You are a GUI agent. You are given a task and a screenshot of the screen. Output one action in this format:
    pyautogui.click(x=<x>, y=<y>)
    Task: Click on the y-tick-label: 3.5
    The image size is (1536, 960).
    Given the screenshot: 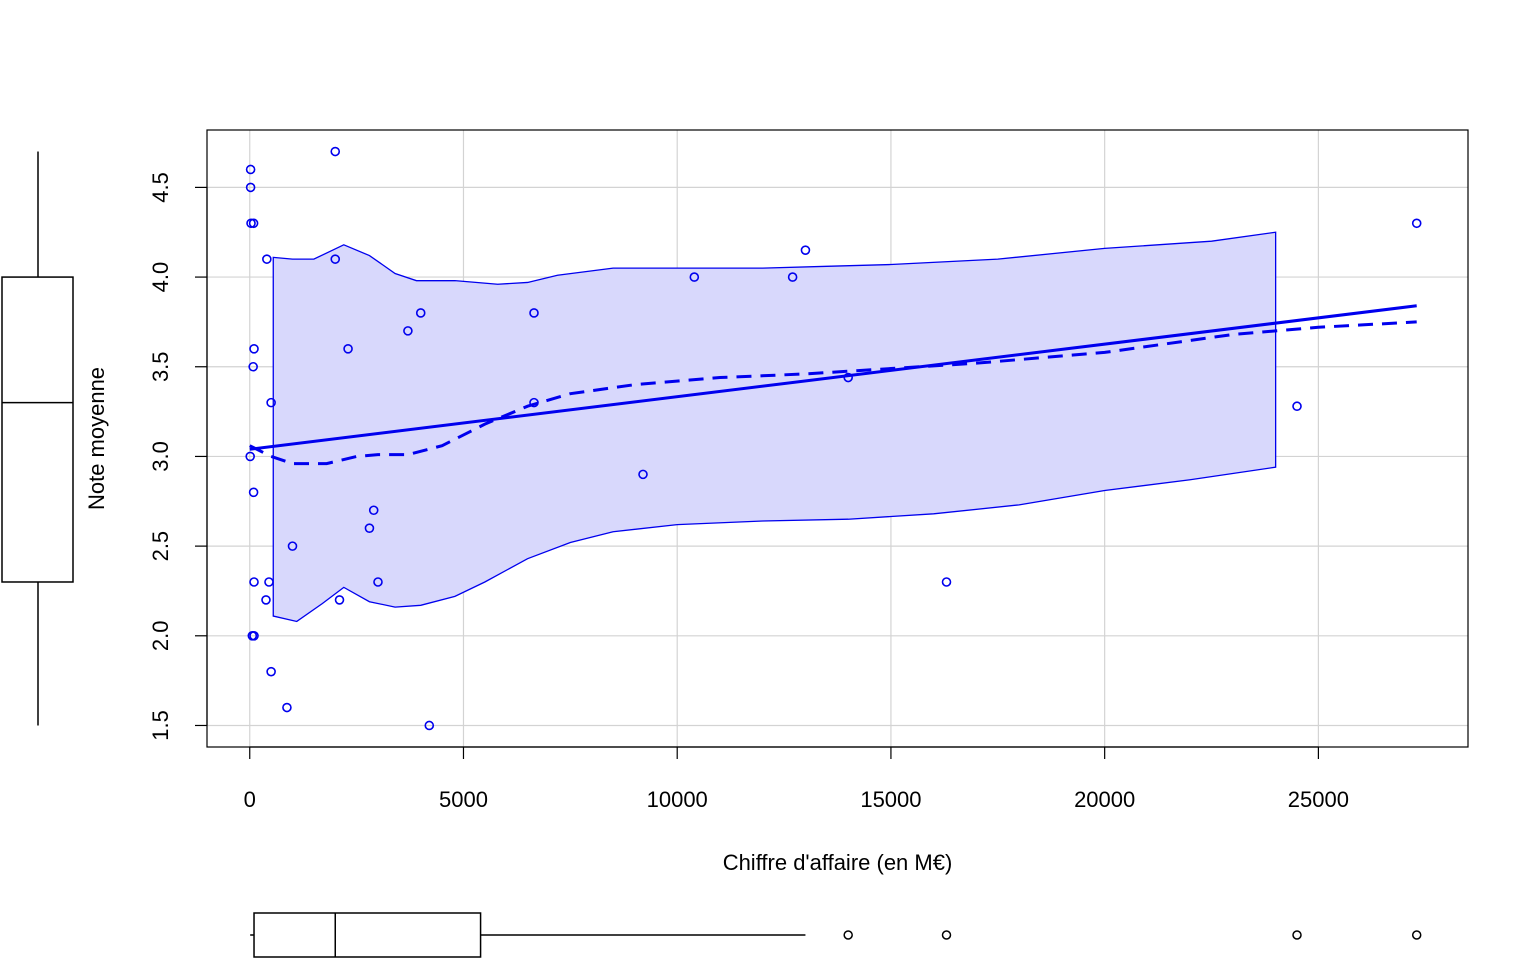 What is the action you would take?
    pyautogui.click(x=160, y=366)
    